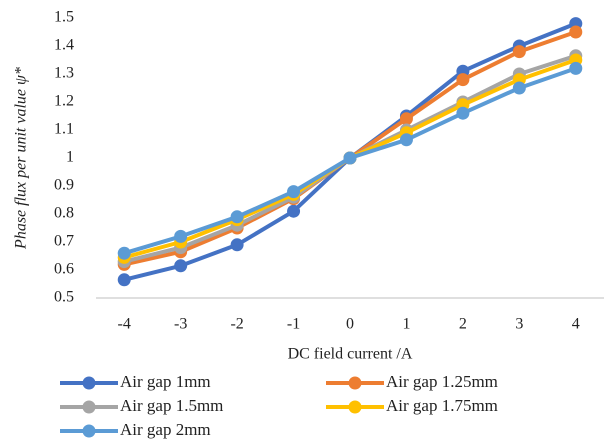 The width and height of the screenshot is (607, 444). I want to click on x-tick-label: 1, so click(406, 324).